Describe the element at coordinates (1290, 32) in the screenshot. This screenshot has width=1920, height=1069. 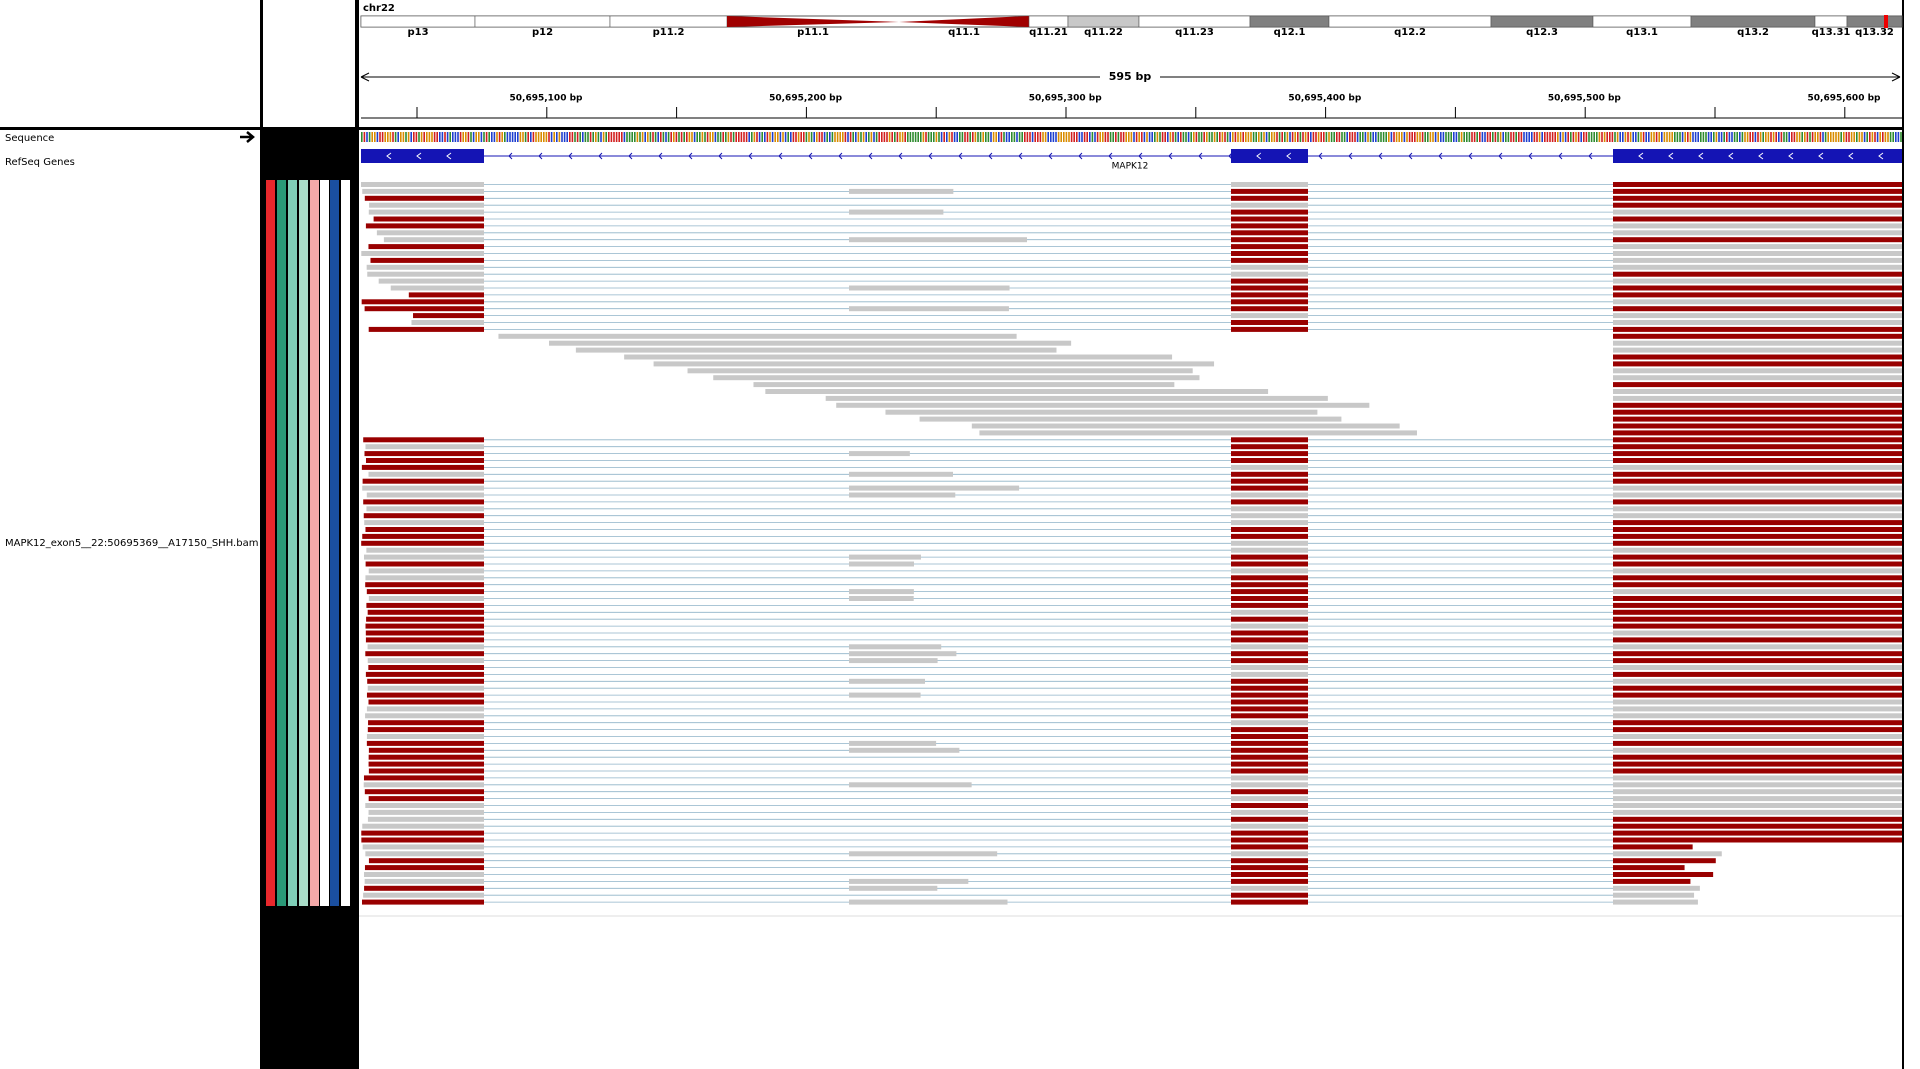
I see `cytoband-label: q12.1` at that location.